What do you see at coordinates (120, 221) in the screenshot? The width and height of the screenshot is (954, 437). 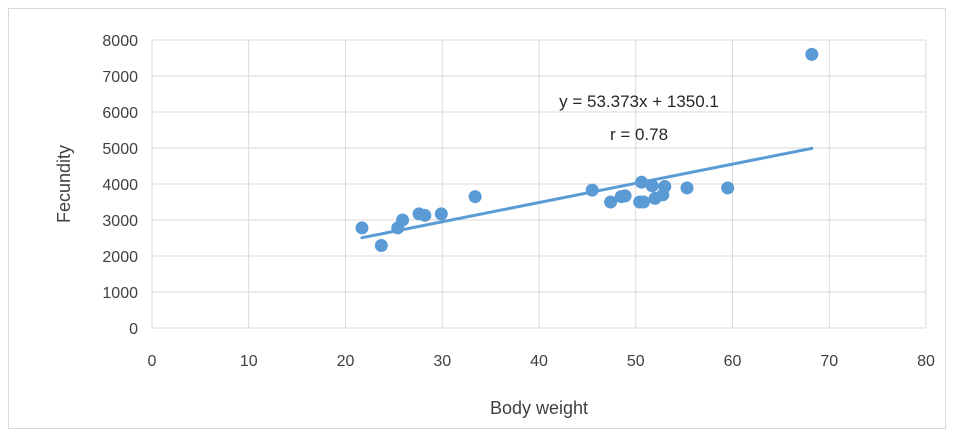 I see `y-tick-label: 3000` at bounding box center [120, 221].